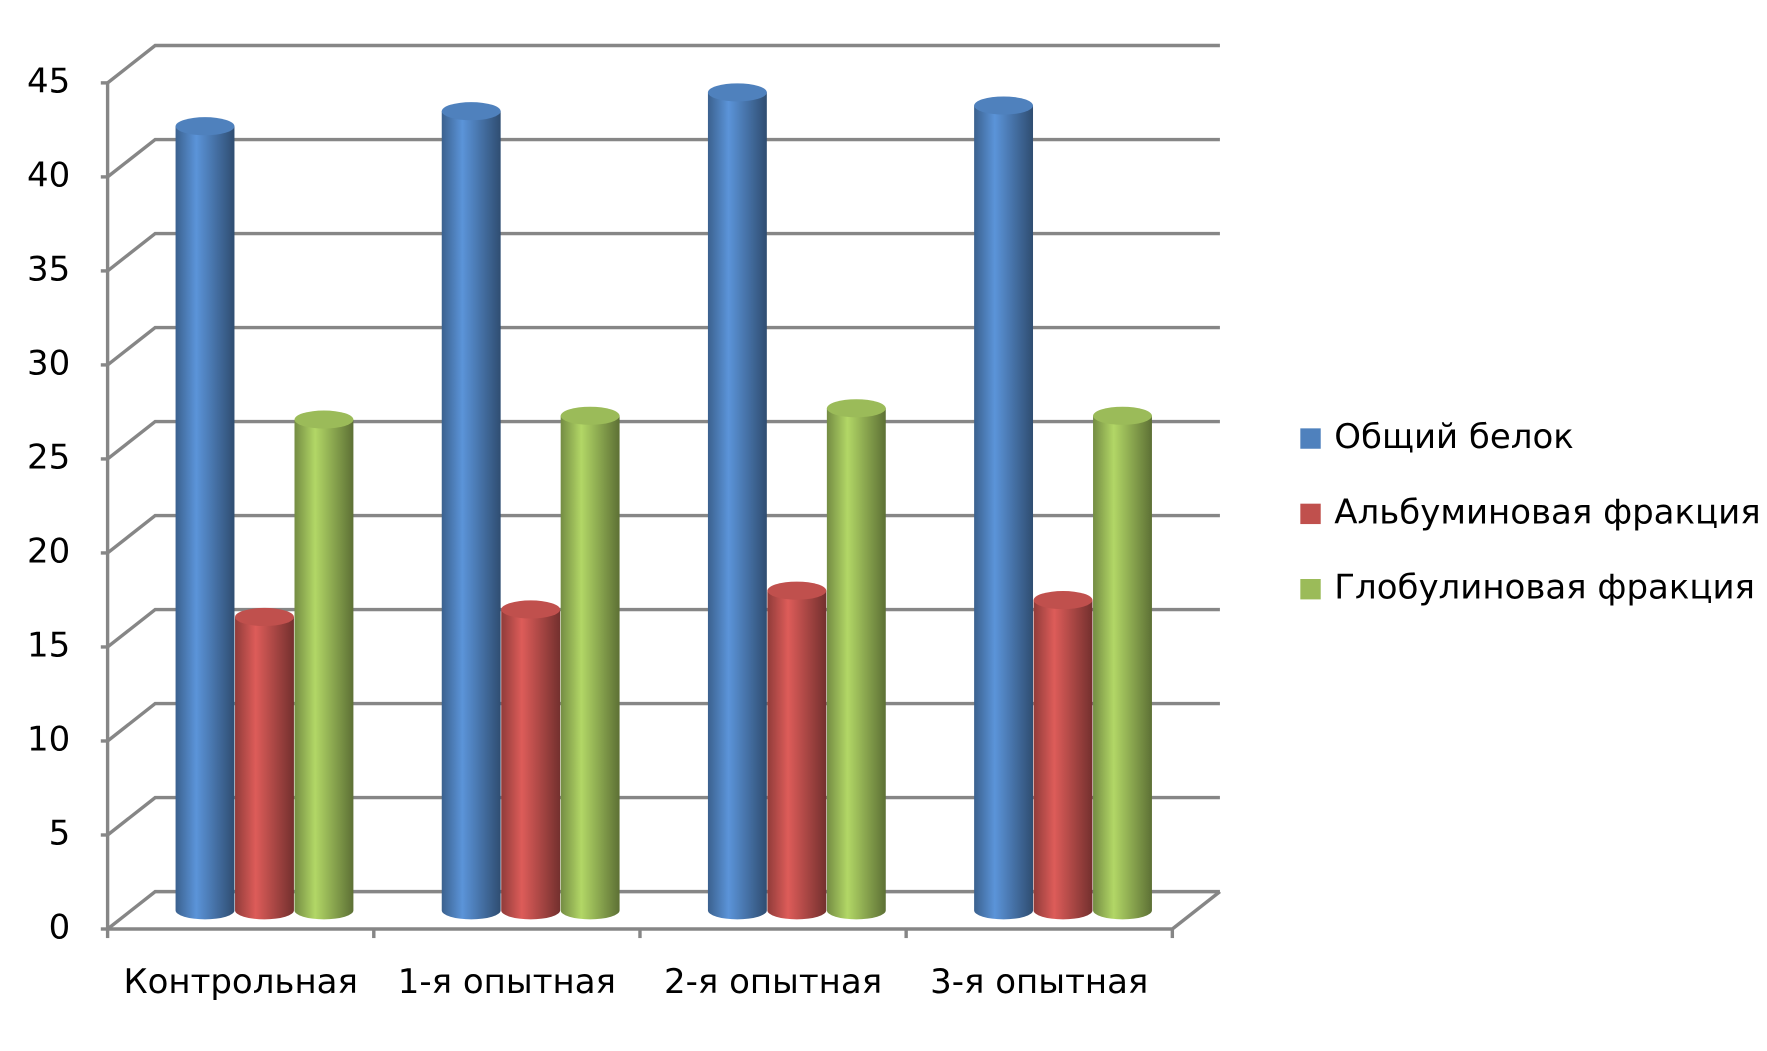 This screenshot has width=1767, height=1051. Describe the element at coordinates (1544, 588) in the screenshot. I see `legend-label: Глобулиновая фракция` at that location.